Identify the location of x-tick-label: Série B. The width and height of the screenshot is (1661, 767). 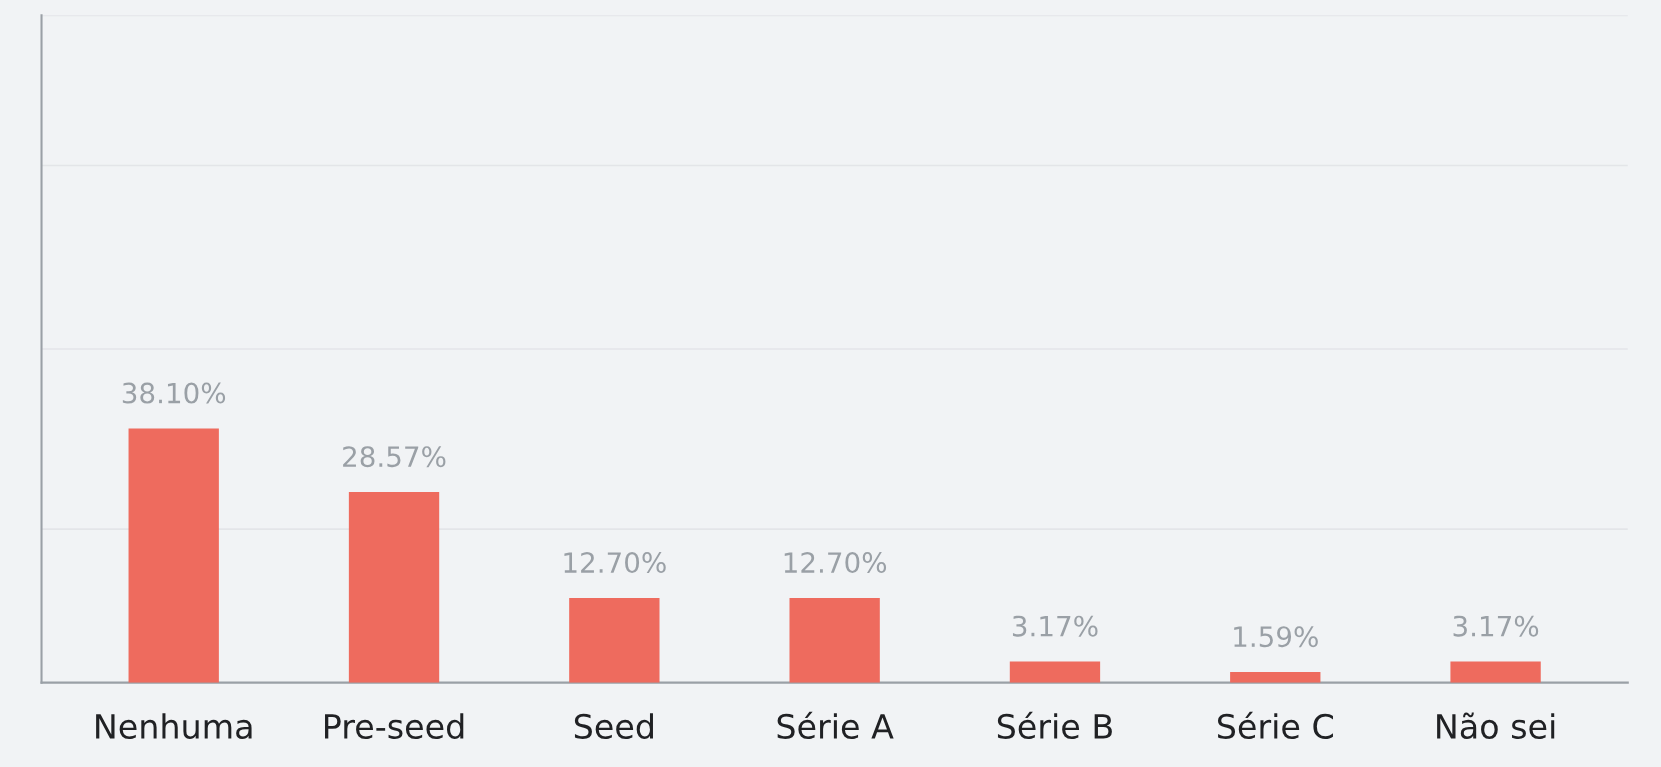
(1054, 725).